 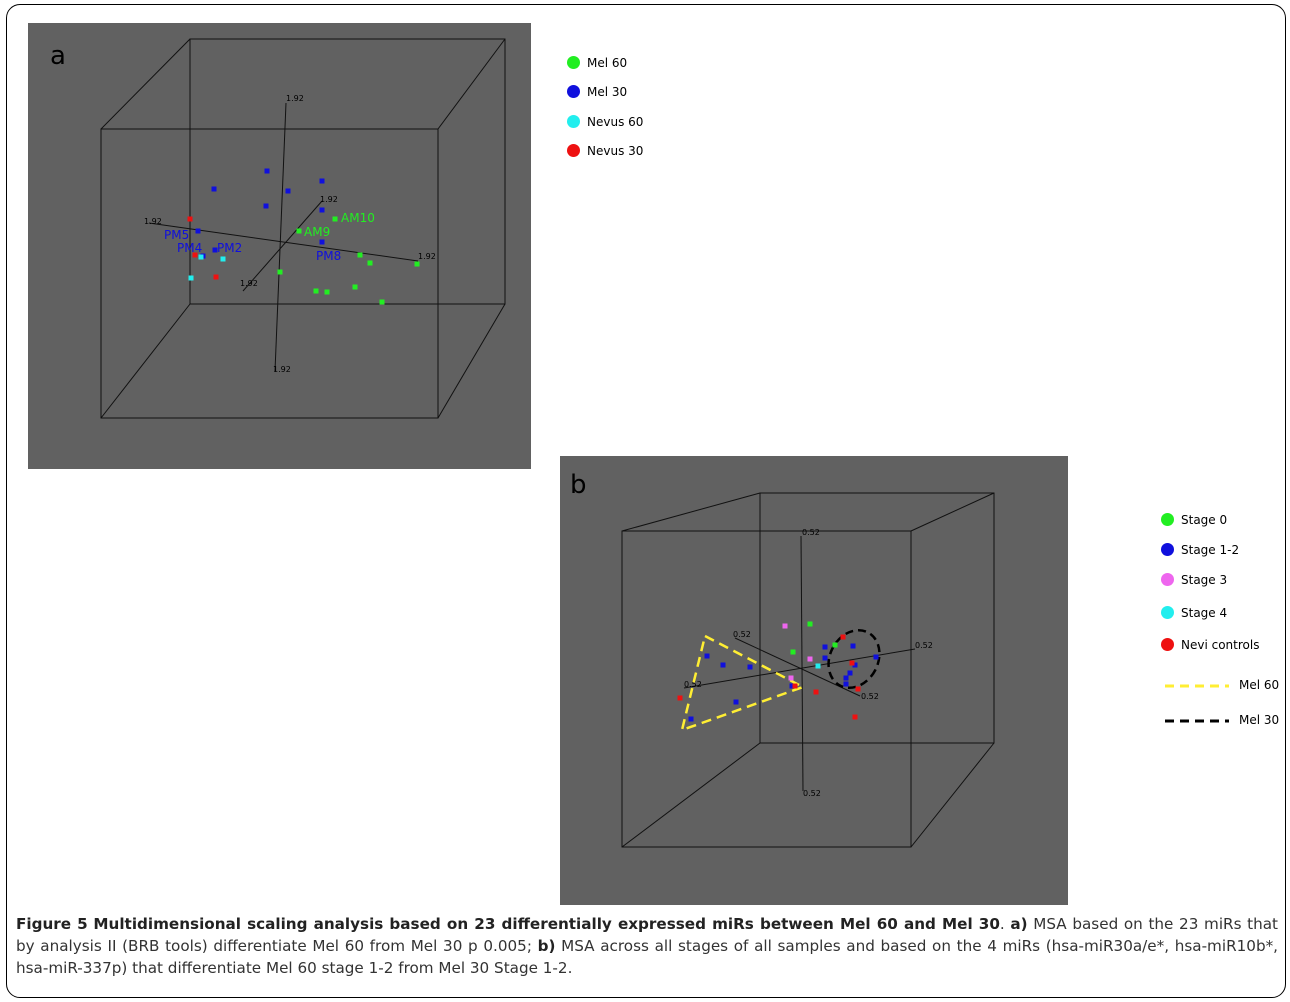 What do you see at coordinates (693, 684) in the screenshot?
I see `panel-b-tick-left: 0.52` at bounding box center [693, 684].